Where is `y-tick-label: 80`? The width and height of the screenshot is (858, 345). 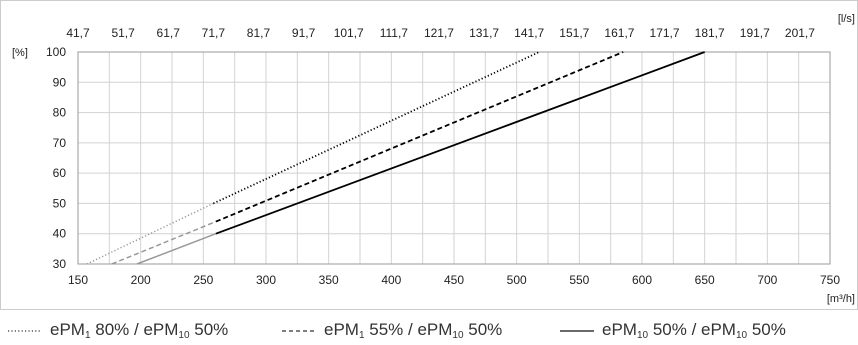
y-tick-label: 80 is located at coordinates (60, 113).